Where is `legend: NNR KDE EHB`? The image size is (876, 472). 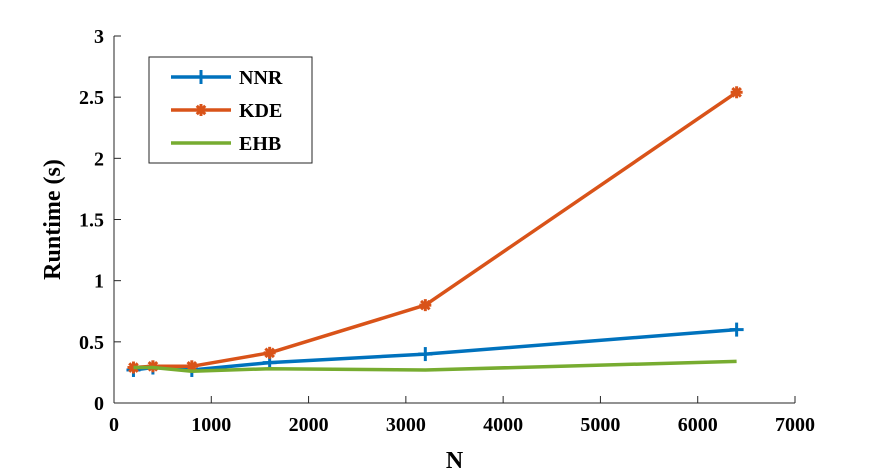
legend: NNR KDE EHB is located at coordinates (230, 110).